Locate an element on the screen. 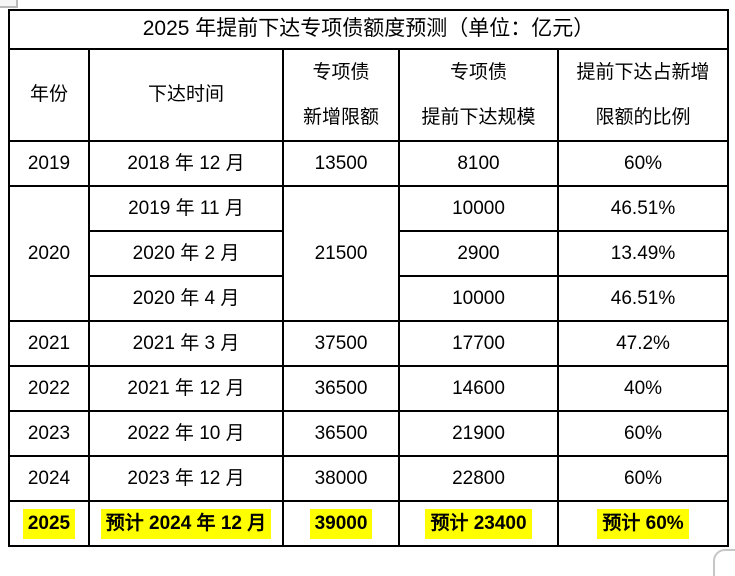 Image resolution: width=735 pixels, height=576 pixels. highlighted-value: 39000 is located at coordinates (341, 523).